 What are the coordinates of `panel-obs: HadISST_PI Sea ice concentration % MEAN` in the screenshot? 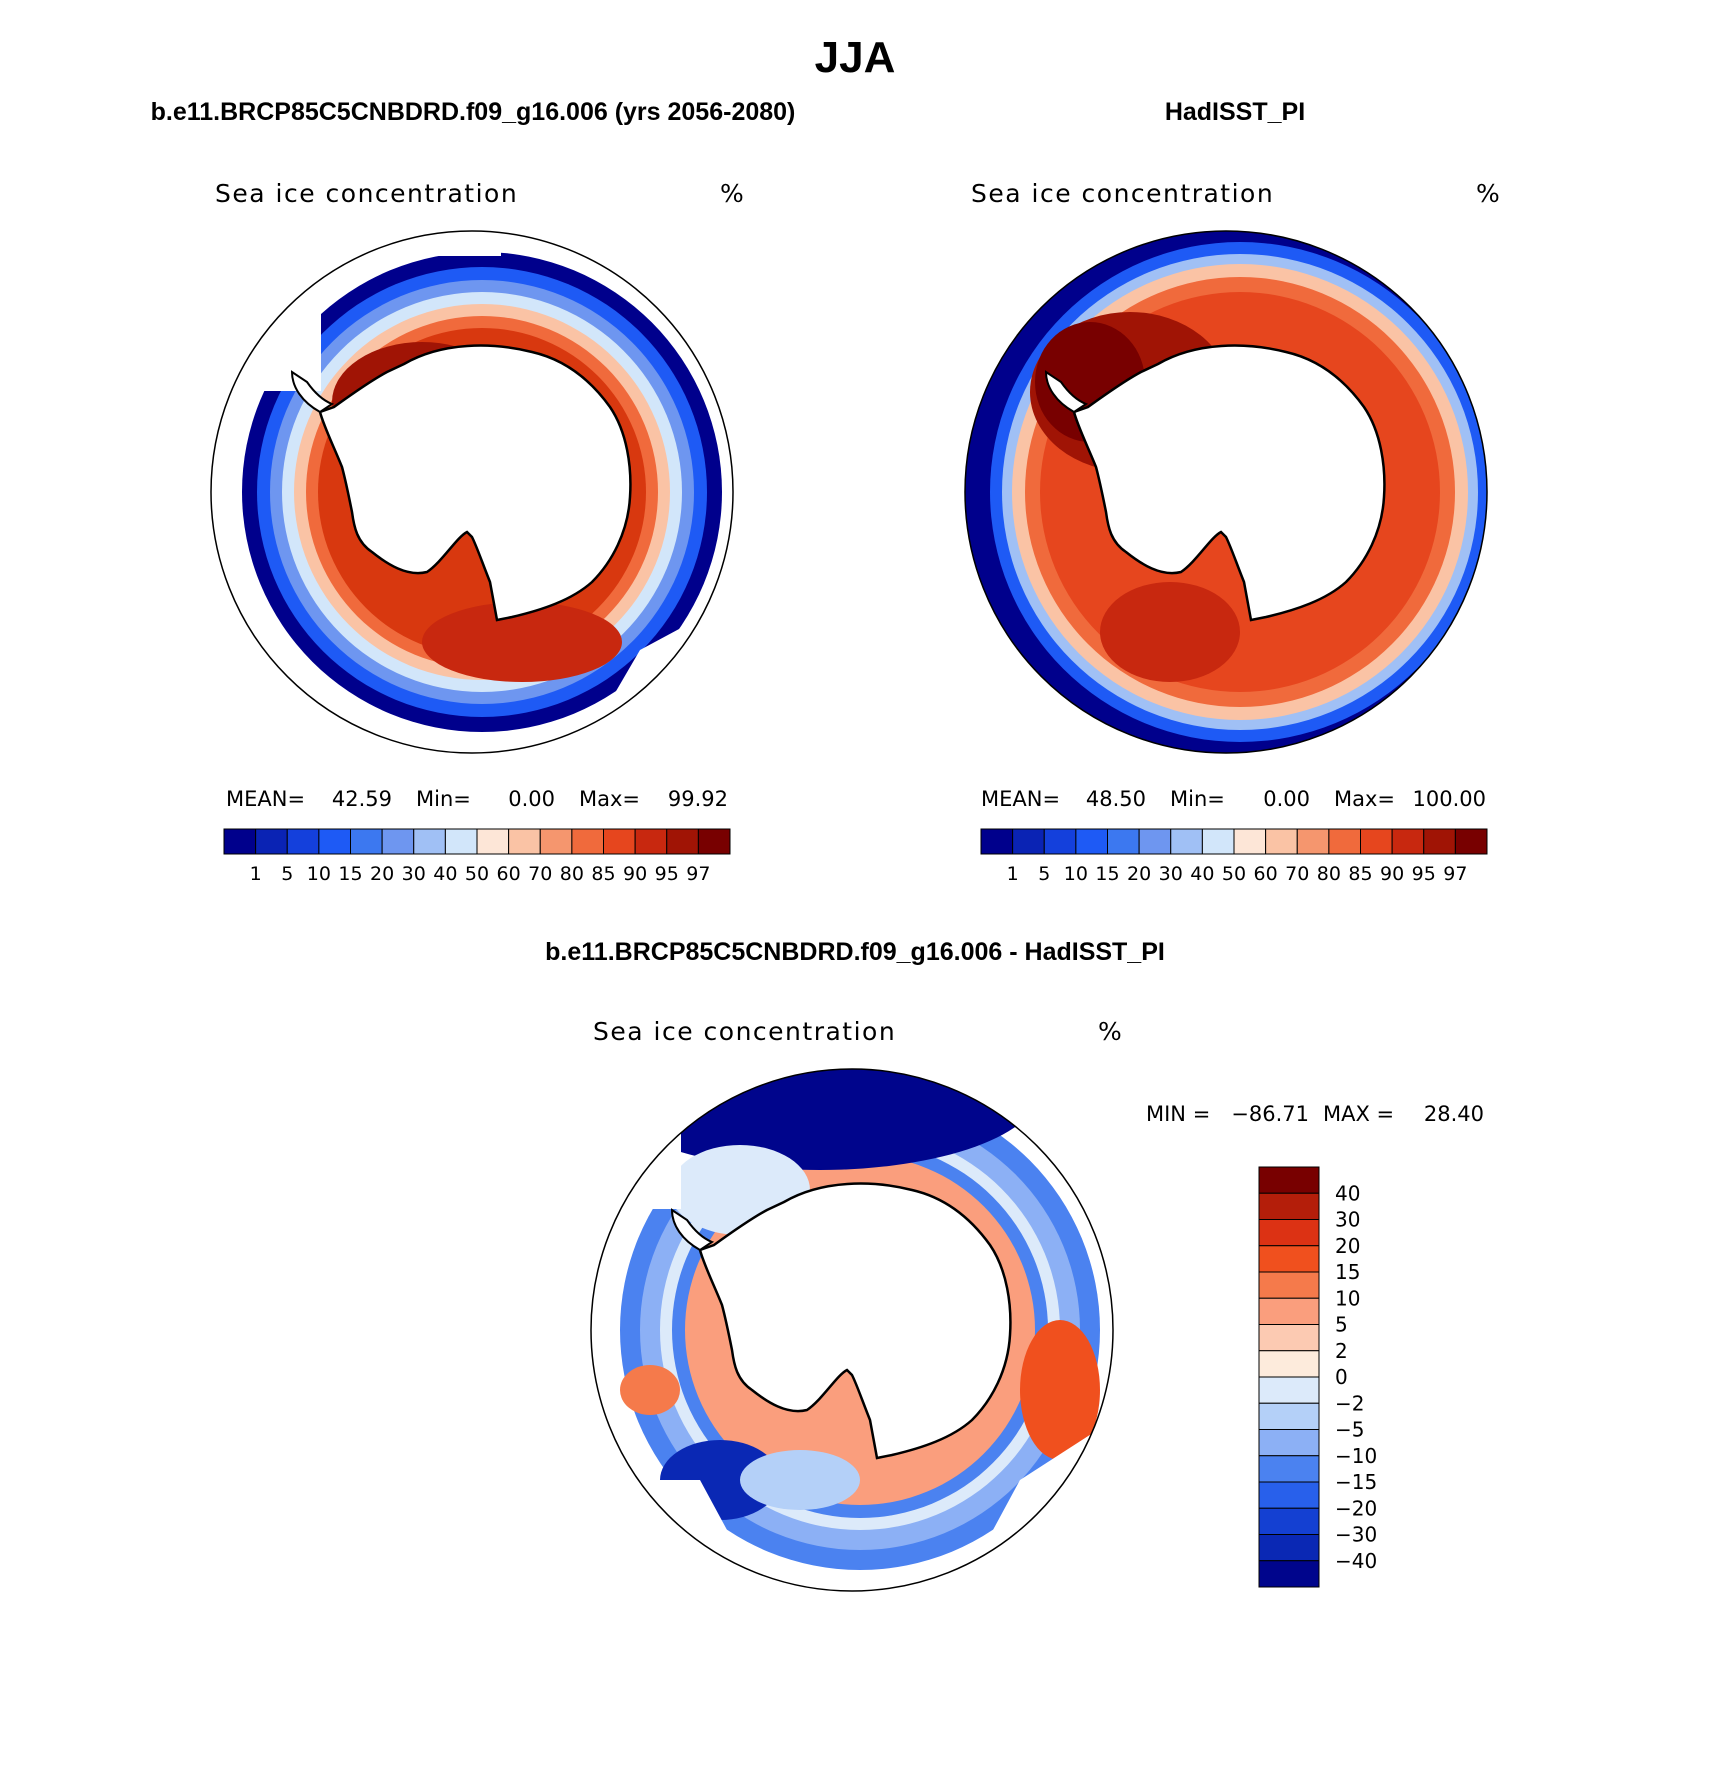 It's located at (1232, 491).